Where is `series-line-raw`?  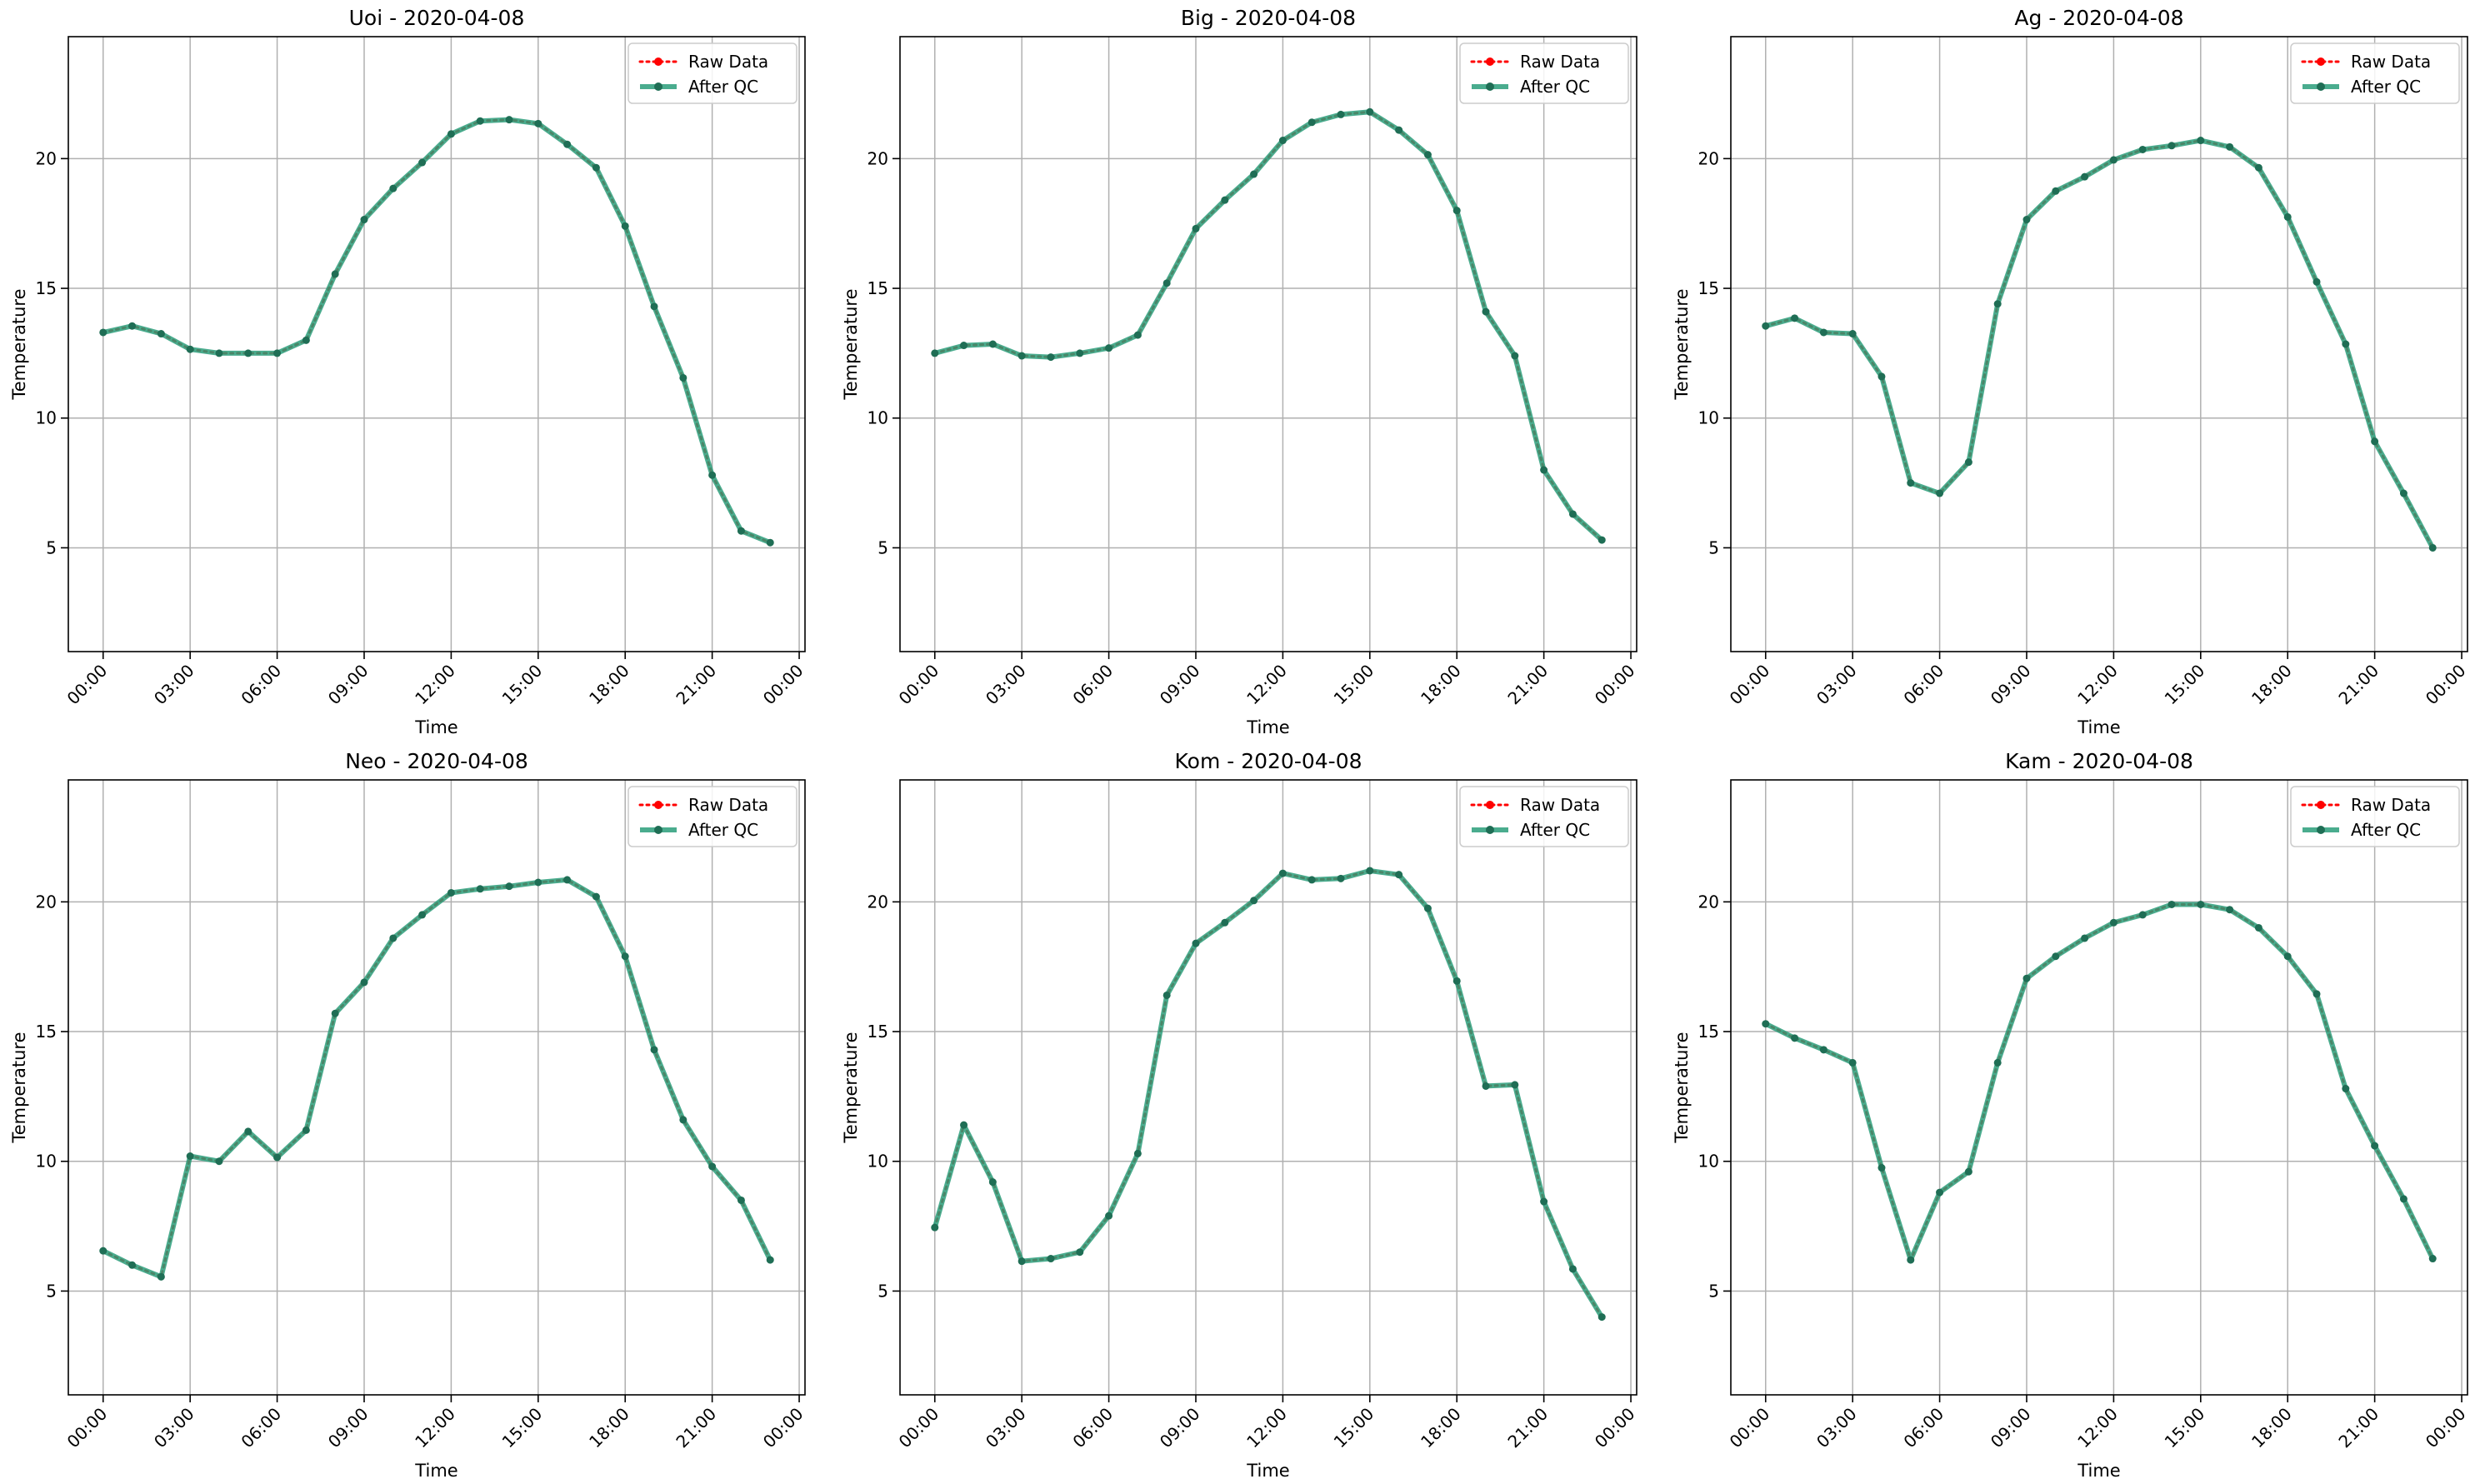
series-line-raw is located at coordinates (437, 331).